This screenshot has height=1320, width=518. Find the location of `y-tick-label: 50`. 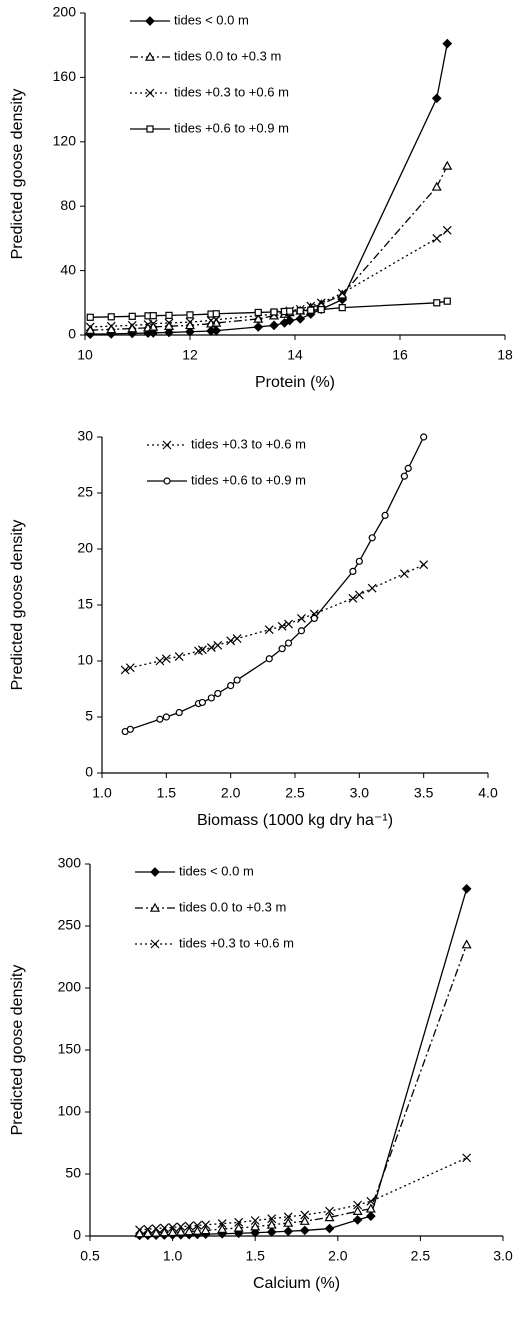

y-tick-label: 50 is located at coordinates (73, 1173).